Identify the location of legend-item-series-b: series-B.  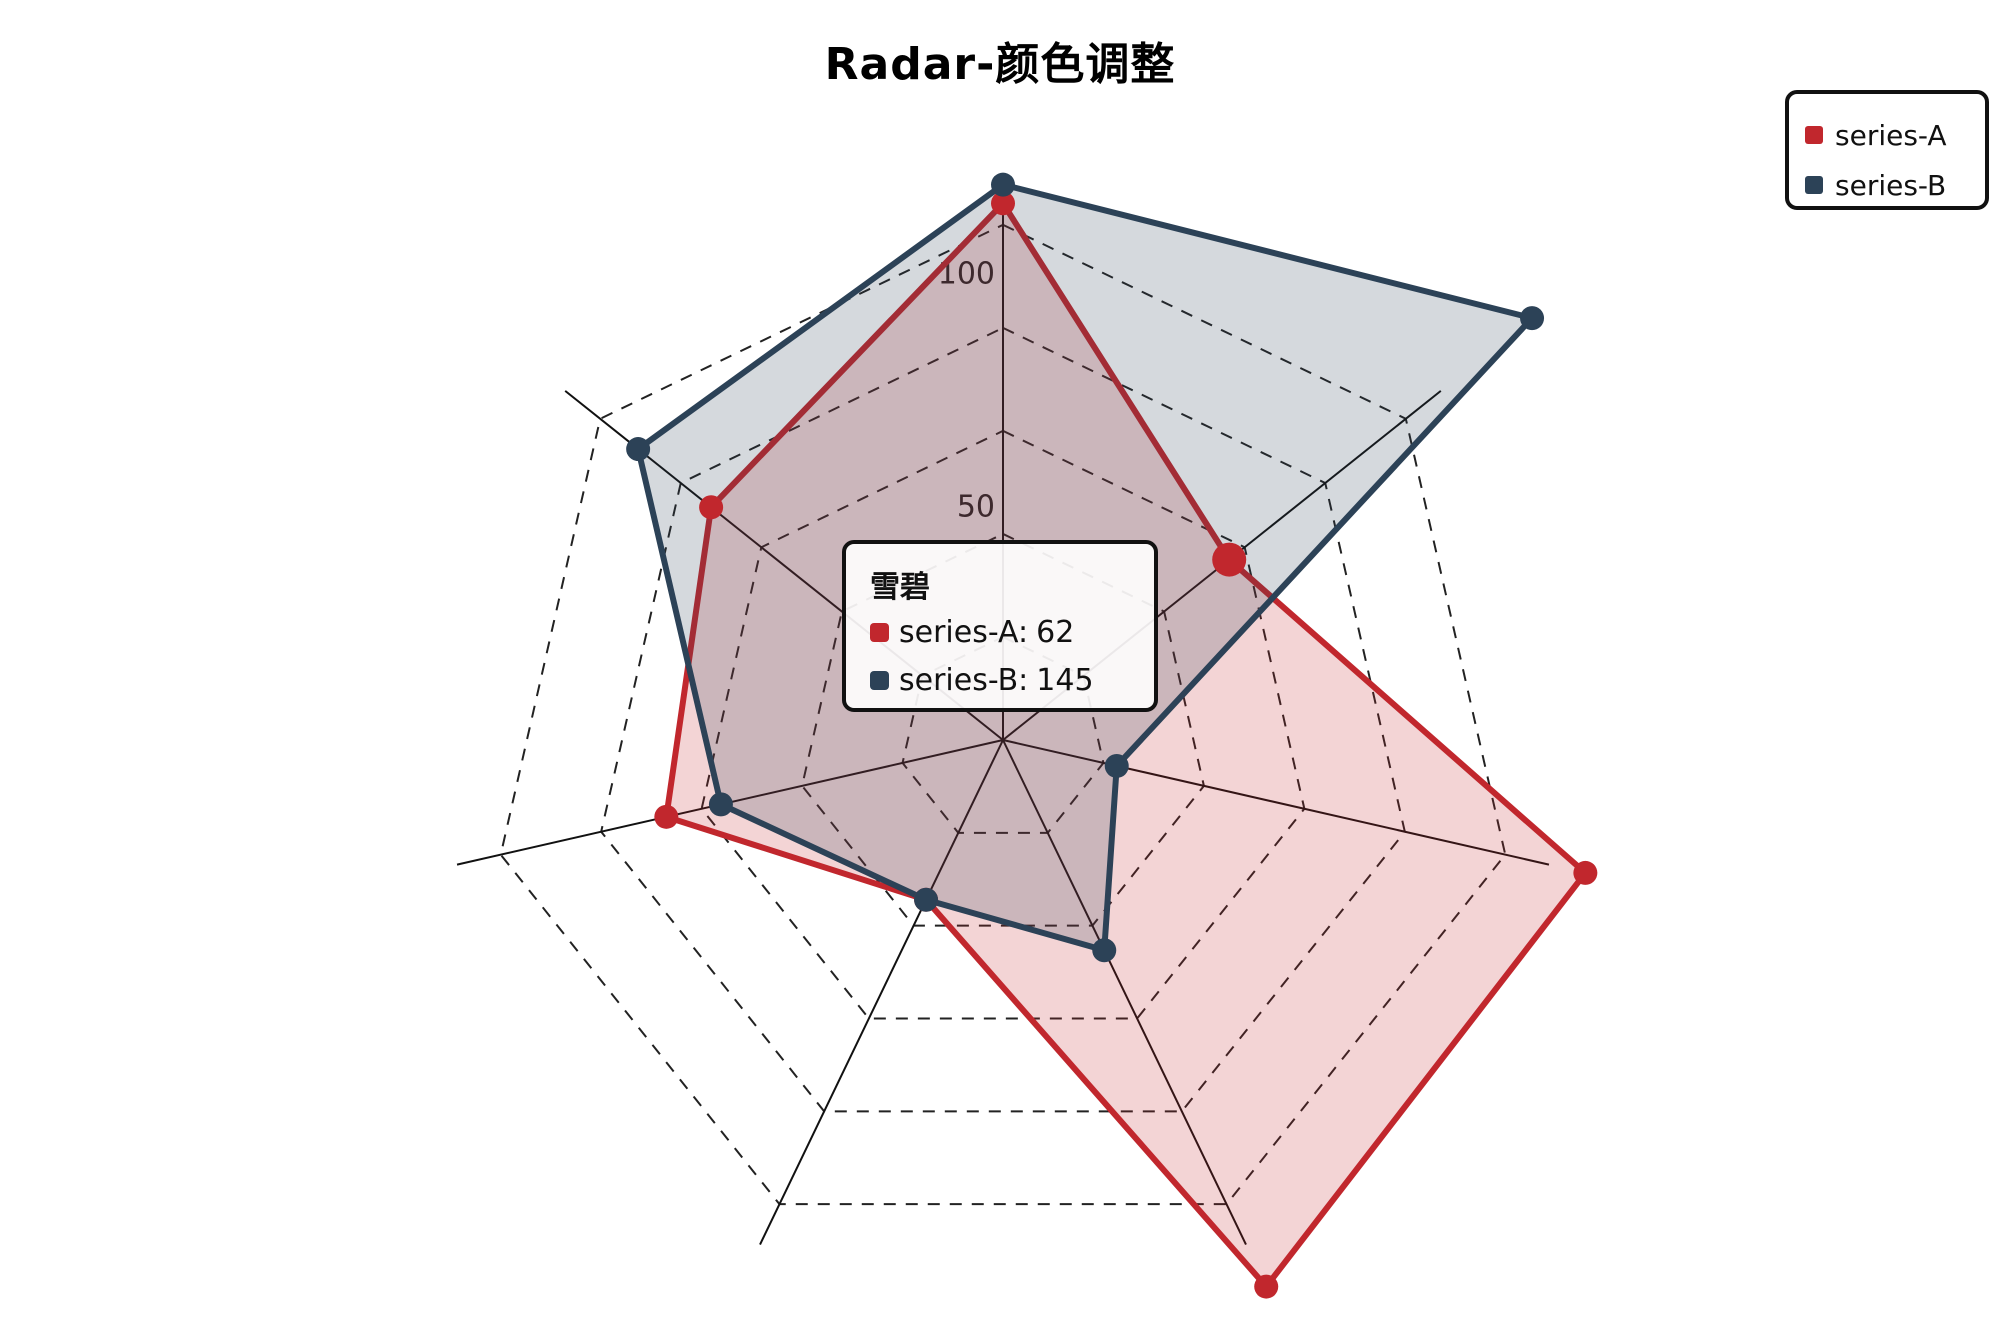
(1895, 185).